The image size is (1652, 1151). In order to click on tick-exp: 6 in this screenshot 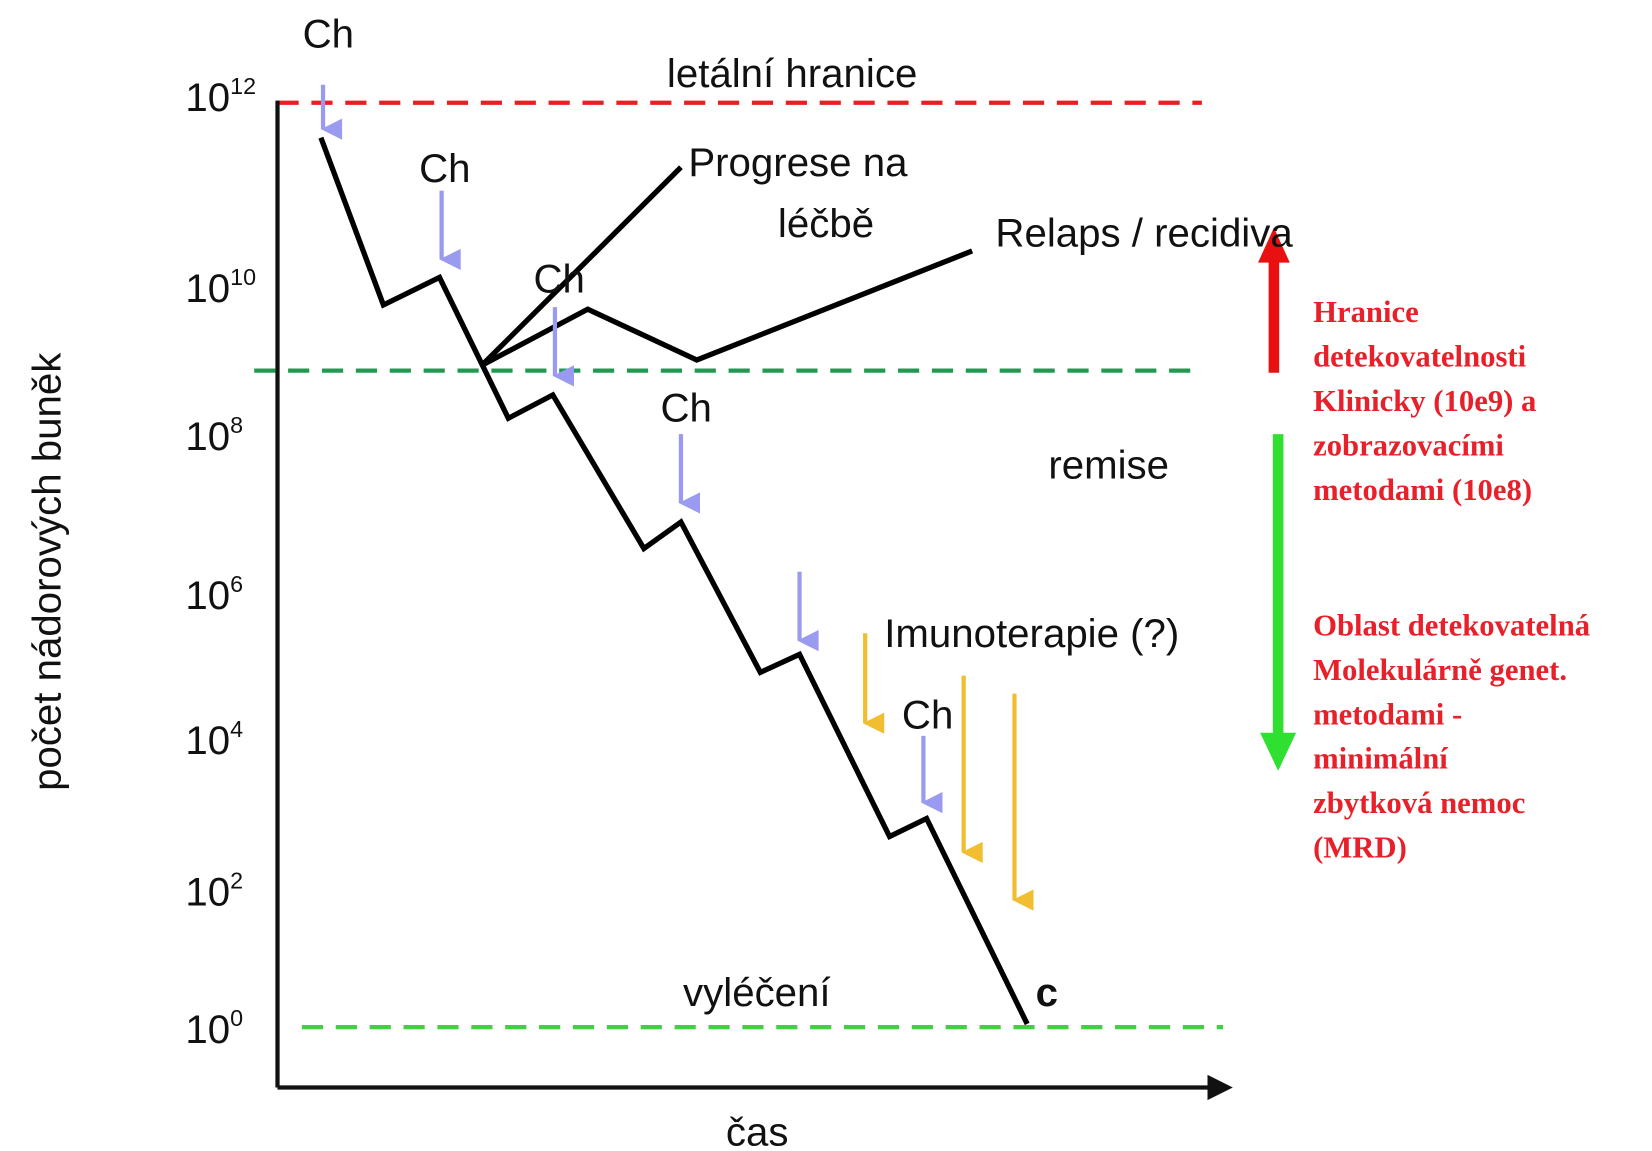, I will do `click(236, 584)`.